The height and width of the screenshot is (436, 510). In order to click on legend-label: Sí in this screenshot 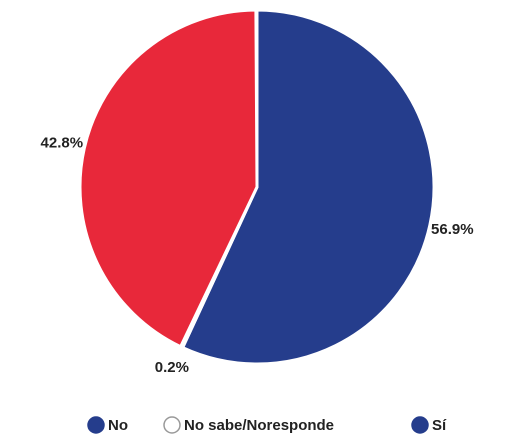, I will do `click(439, 425)`.